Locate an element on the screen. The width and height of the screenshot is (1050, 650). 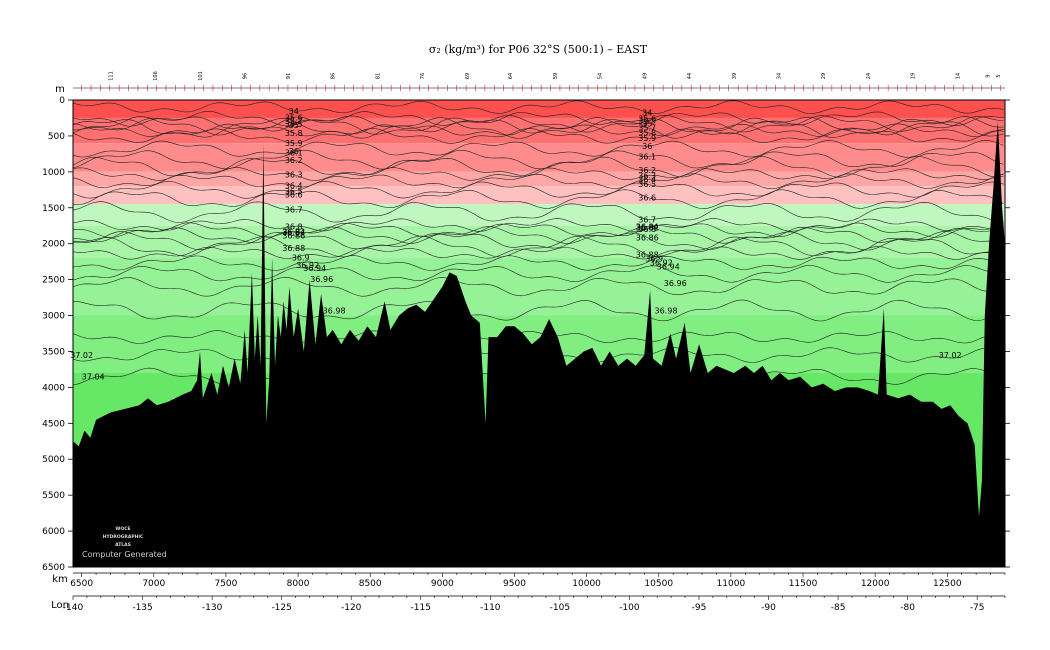
contour-label: 36.84 is located at coordinates (293, 232).